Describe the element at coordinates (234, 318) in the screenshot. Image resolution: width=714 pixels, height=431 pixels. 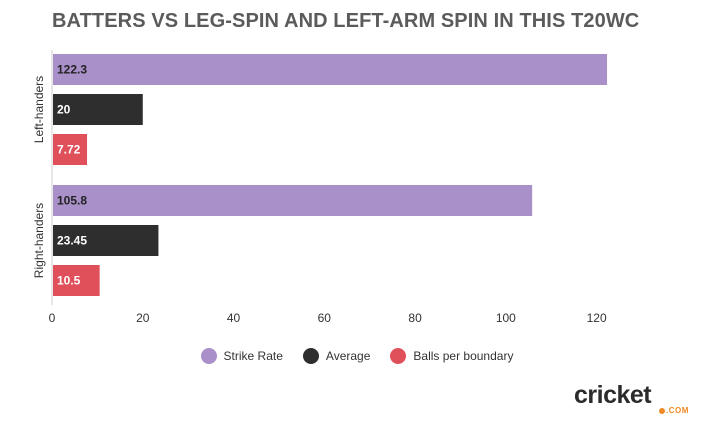
I see `x-tick-label-40: 40` at that location.